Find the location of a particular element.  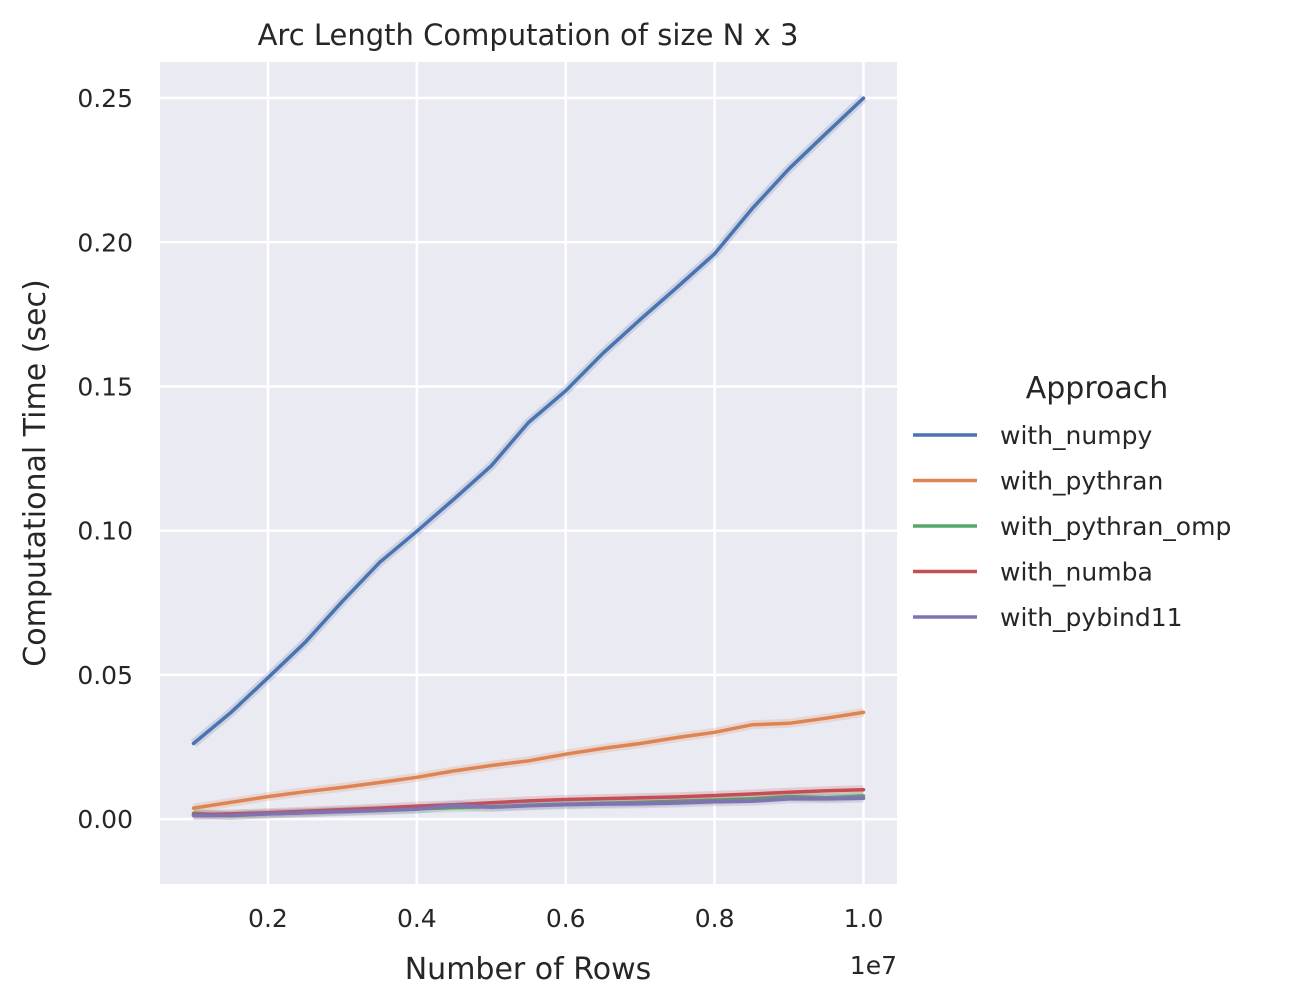

y-tick-label: 0.25 is located at coordinates (105, 98).